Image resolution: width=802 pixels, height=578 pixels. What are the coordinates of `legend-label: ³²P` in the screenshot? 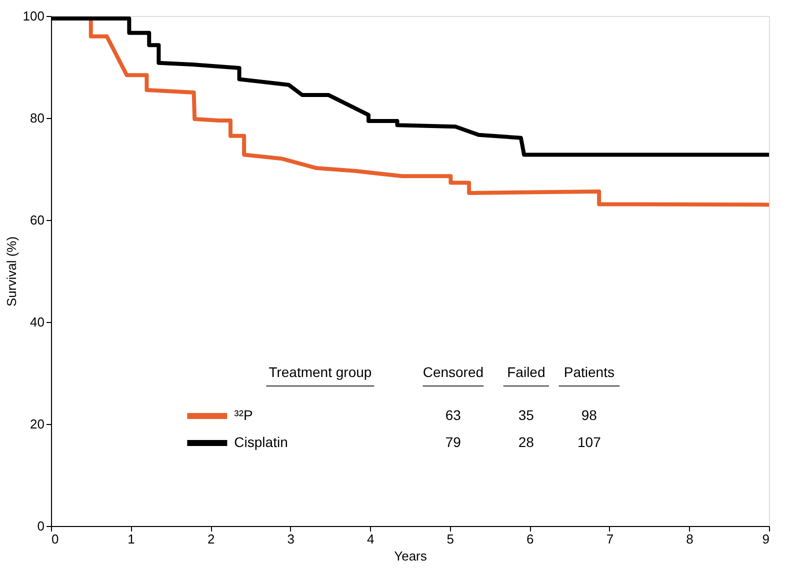 It's located at (243, 415).